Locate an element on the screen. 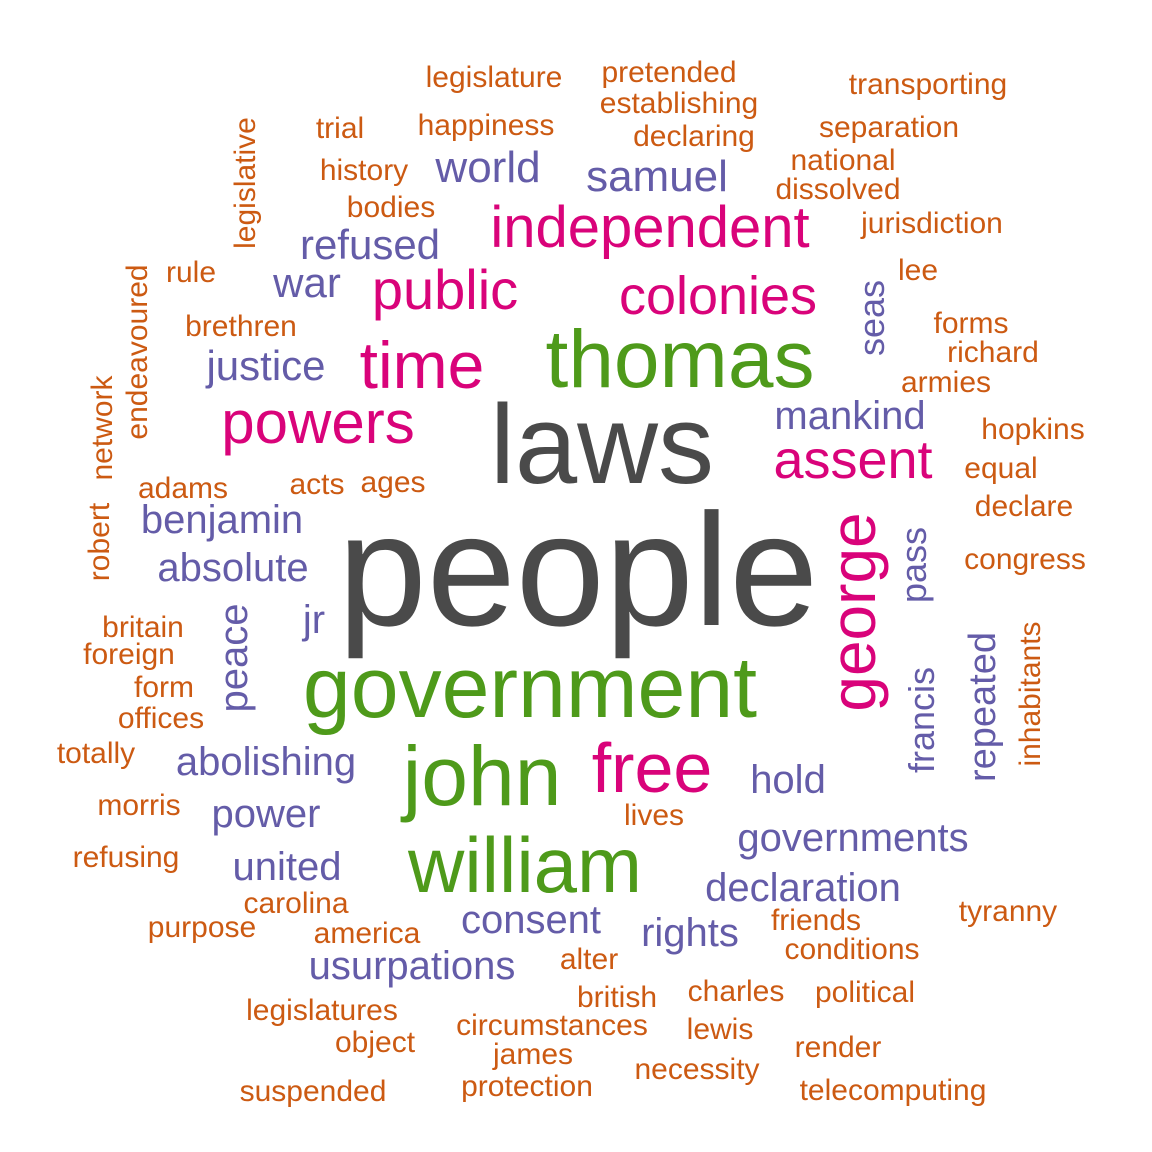 The width and height of the screenshot is (1152, 1152). cloud-word-rights: rights is located at coordinates (690, 933).